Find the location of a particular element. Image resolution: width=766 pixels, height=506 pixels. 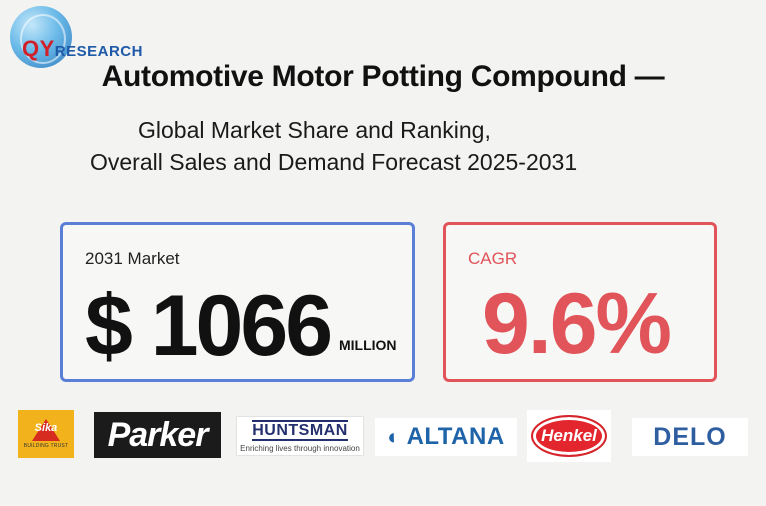

page-title: Automotive Motor Potting Compound — is located at coordinates (383, 76).